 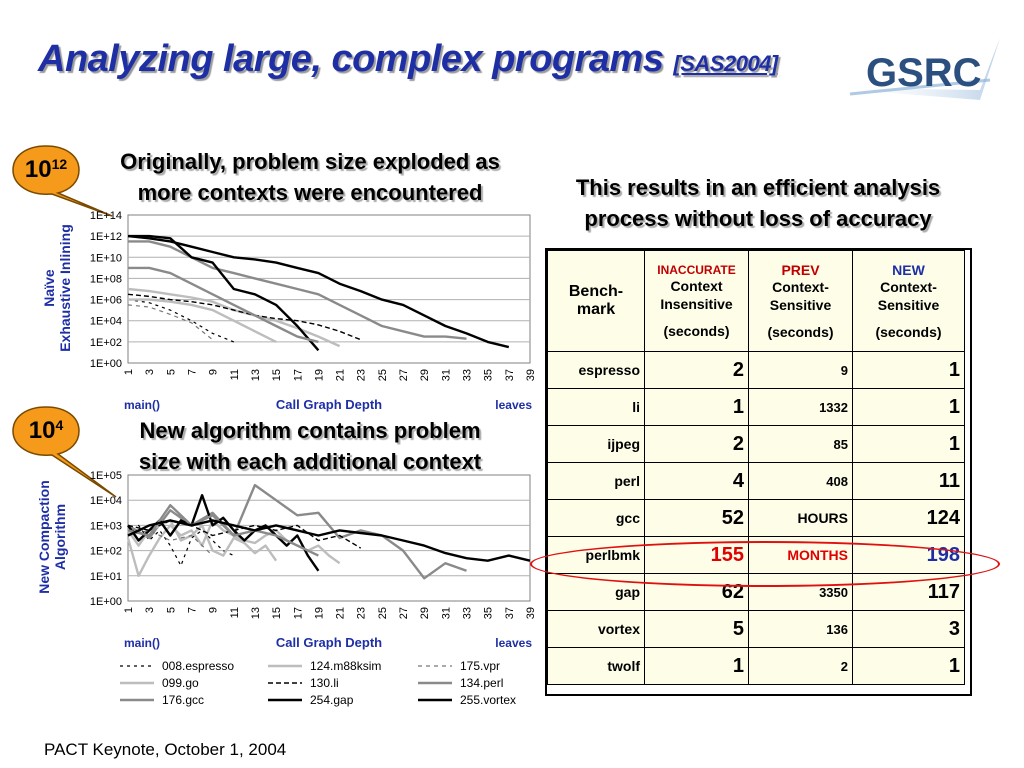 I want to click on badge-mid-exp: 4, so click(x=59, y=425).